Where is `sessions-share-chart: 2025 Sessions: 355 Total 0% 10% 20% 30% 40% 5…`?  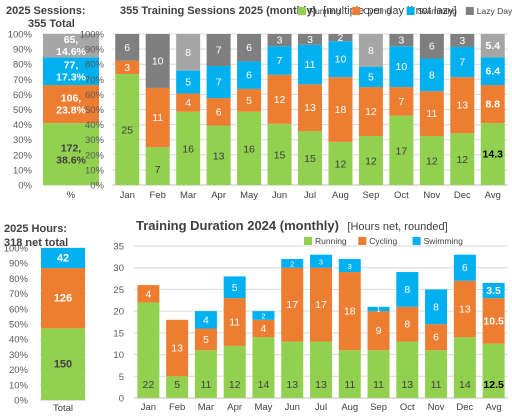 sessions-share-chart: 2025 Sessions: 355 Total 0% 10% 20% 30% 40% 5… is located at coordinates (52, 103).